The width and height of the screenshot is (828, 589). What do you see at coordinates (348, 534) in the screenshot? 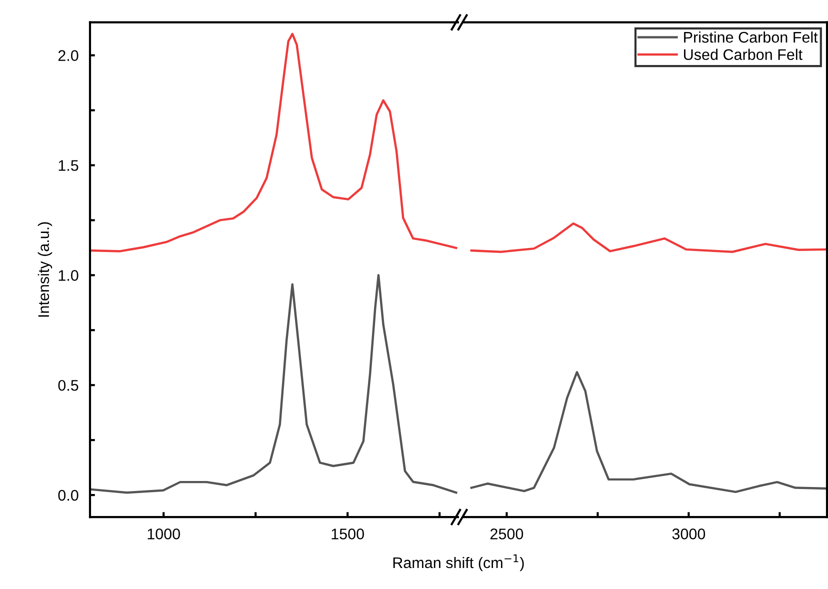
I see `x-tick-label: 1500` at bounding box center [348, 534].